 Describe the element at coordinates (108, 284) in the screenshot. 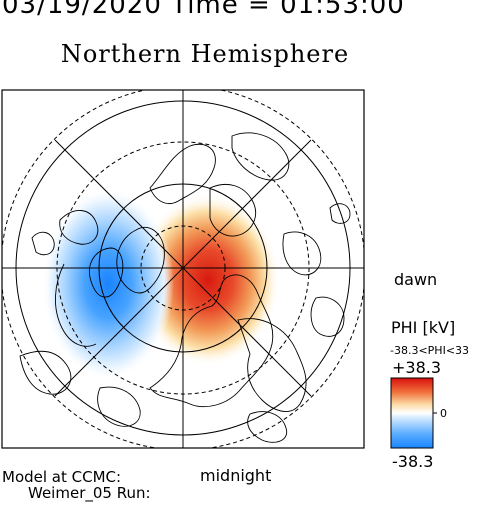

I see `potential-cell-negative` at that location.